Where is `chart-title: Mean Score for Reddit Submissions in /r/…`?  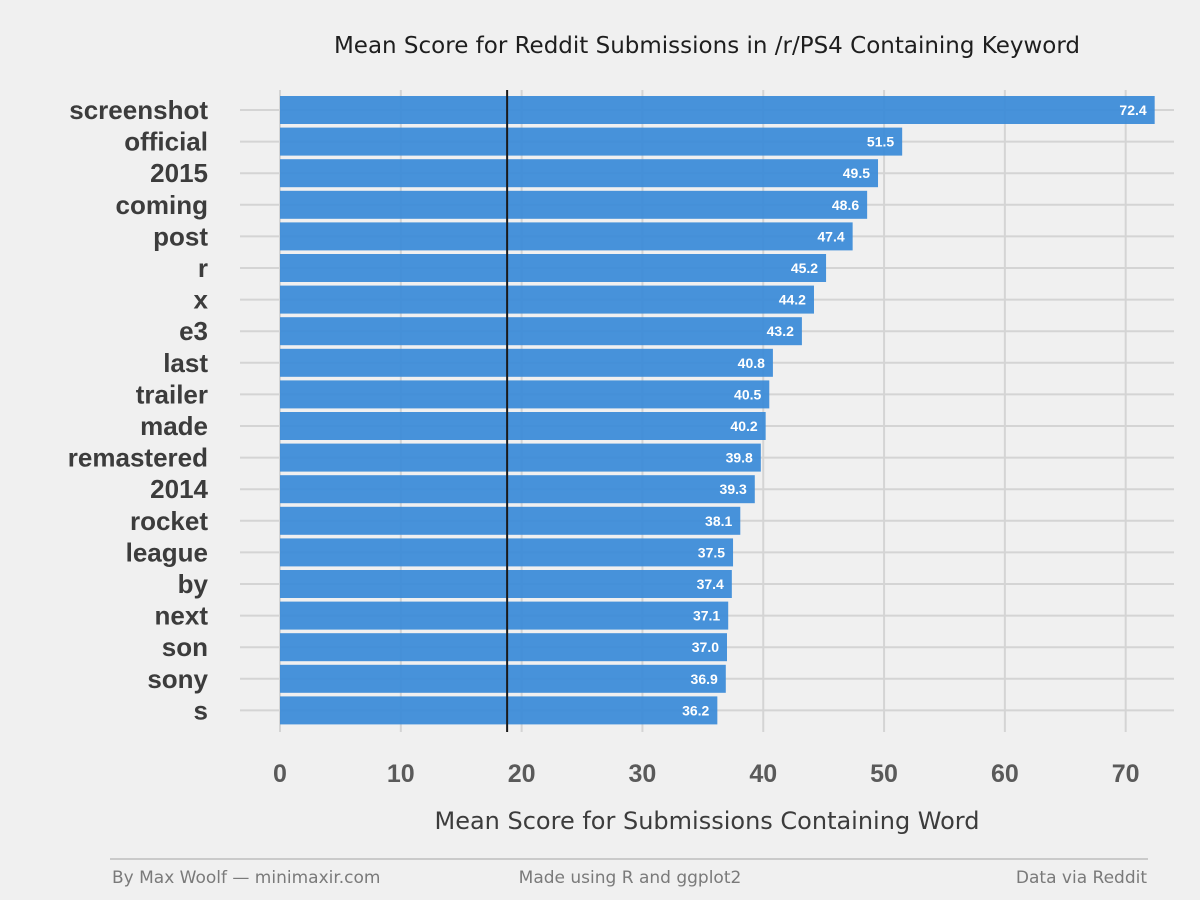 chart-title: Mean Score for Reddit Submissions in /r/… is located at coordinates (707, 46).